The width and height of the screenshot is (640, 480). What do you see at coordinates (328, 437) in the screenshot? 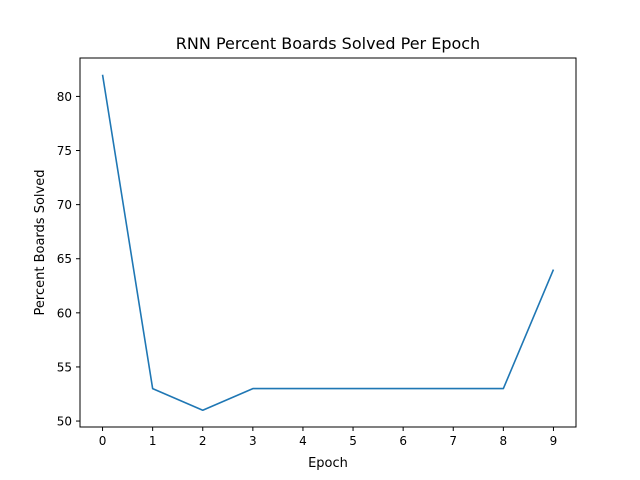
I see `x-axis-ticks: 0 1 2 3 4 5 6 7 8 9` at bounding box center [328, 437].